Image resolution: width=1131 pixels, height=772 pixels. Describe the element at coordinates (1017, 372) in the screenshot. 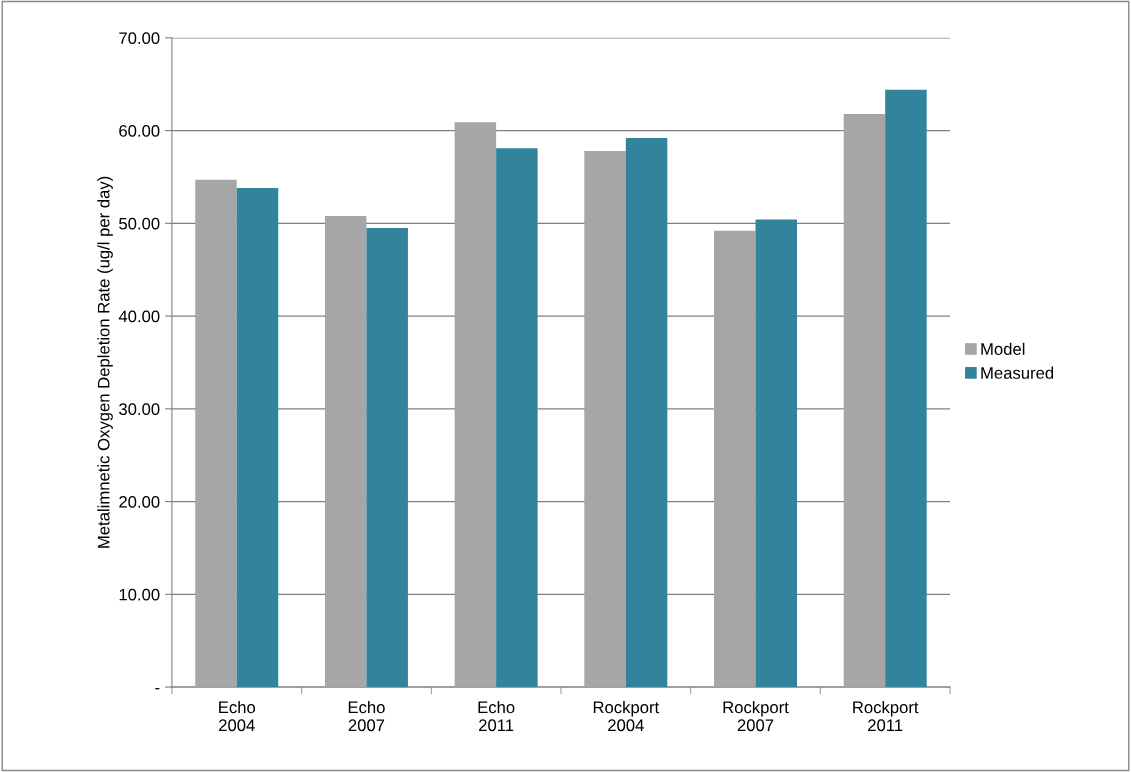

I see `legend-label: Measured` at that location.